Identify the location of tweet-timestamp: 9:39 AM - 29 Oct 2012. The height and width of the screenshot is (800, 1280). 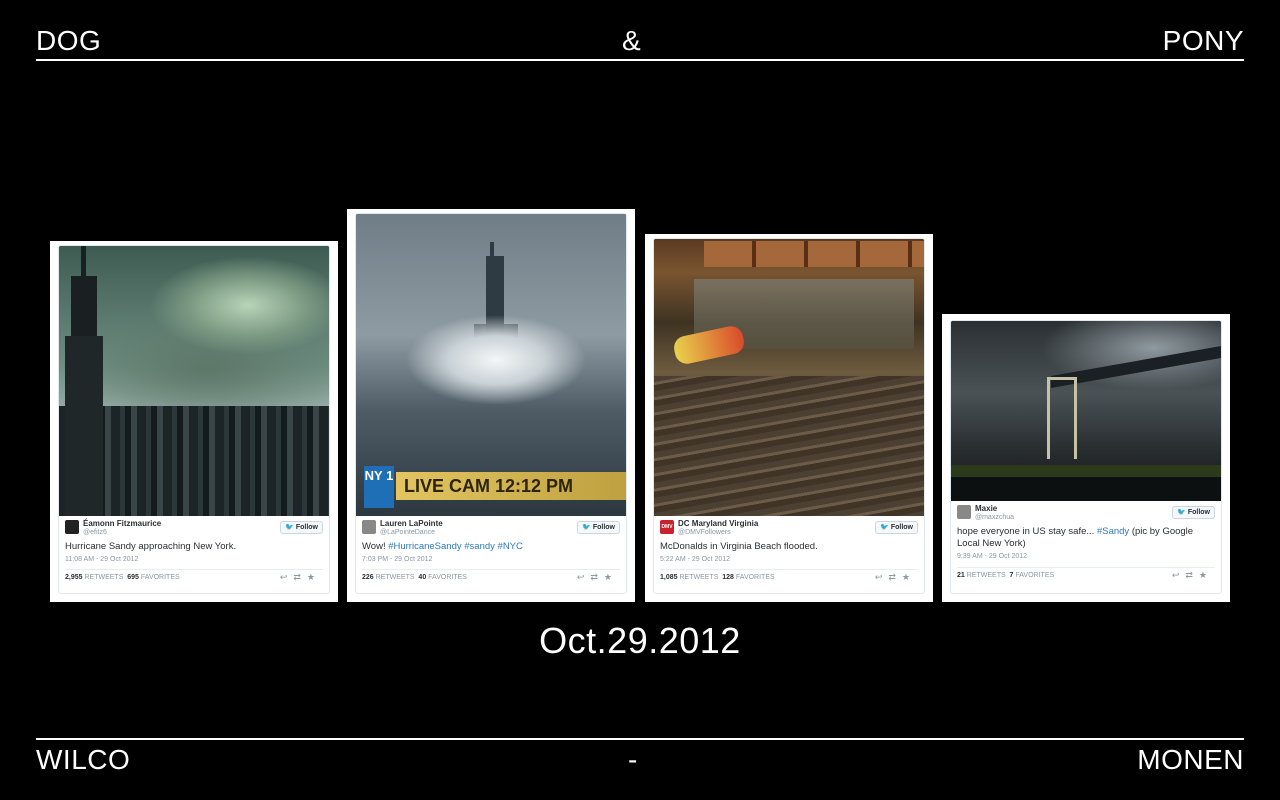
(992, 556).